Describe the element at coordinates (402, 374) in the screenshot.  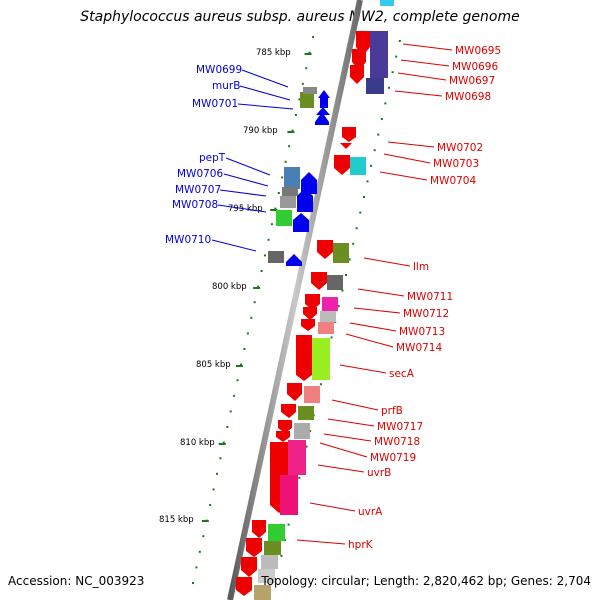
I see `label-secA: secA` at that location.